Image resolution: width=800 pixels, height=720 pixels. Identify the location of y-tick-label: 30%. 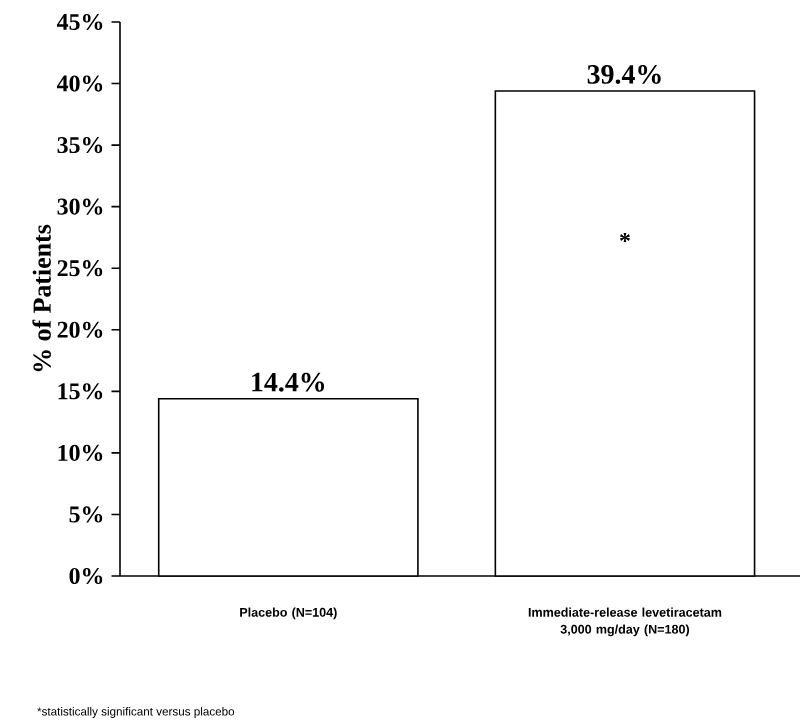
(80, 206).